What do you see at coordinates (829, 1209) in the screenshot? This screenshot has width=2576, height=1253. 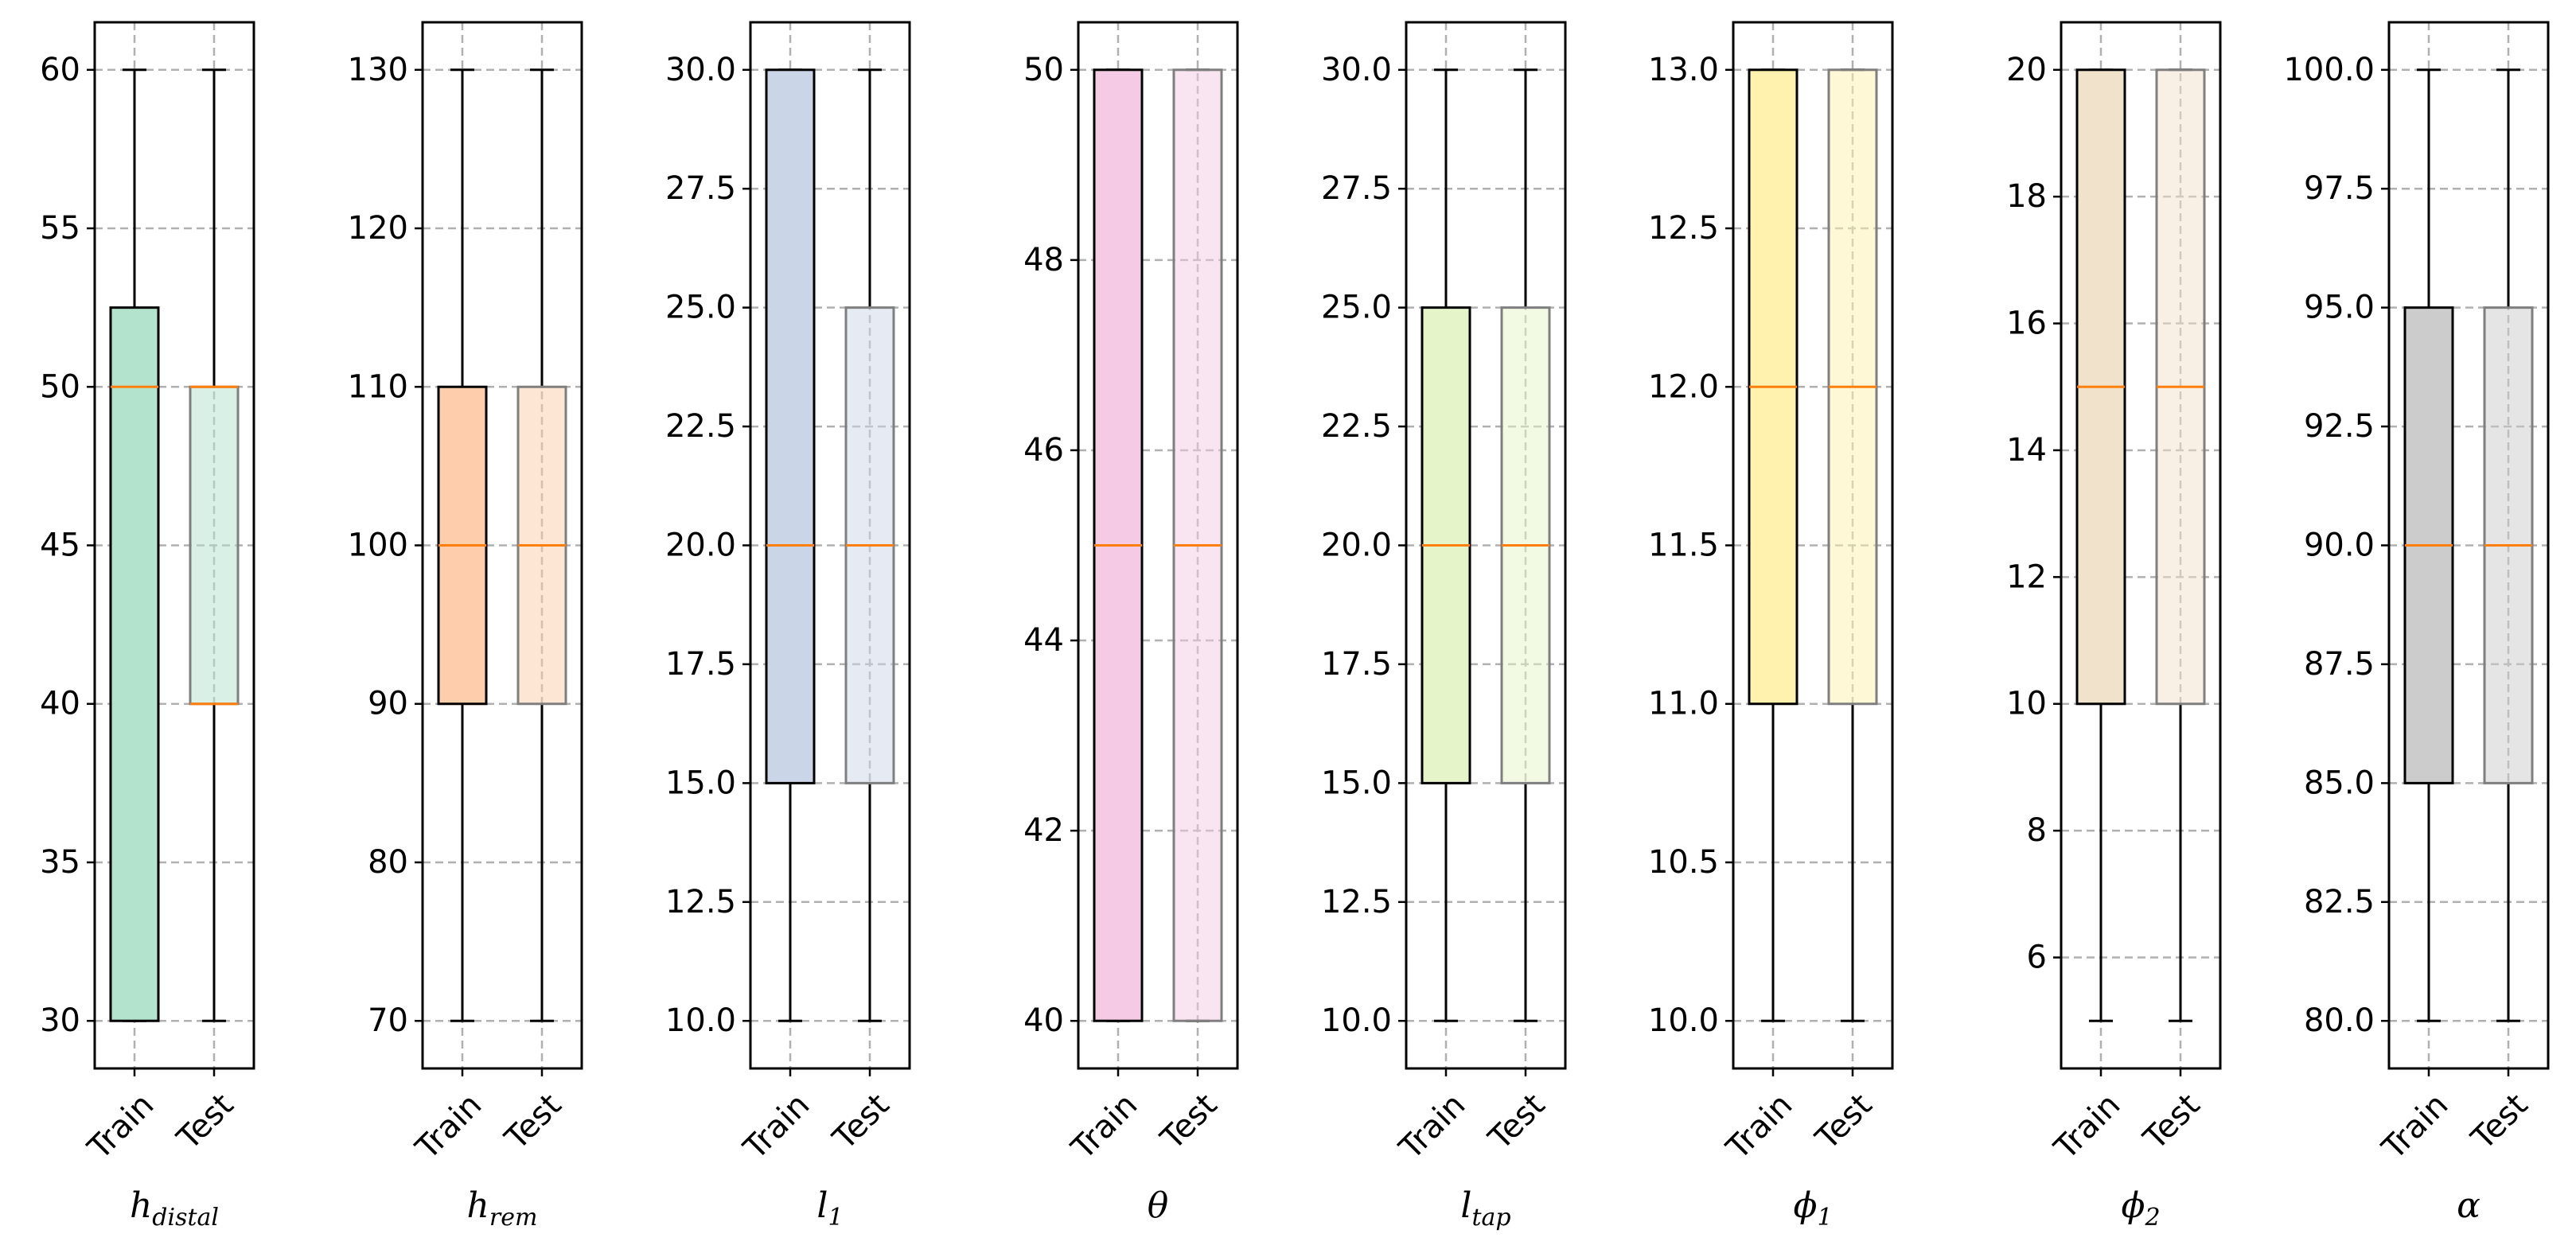 I see `variable-label-l_1: l1` at bounding box center [829, 1209].